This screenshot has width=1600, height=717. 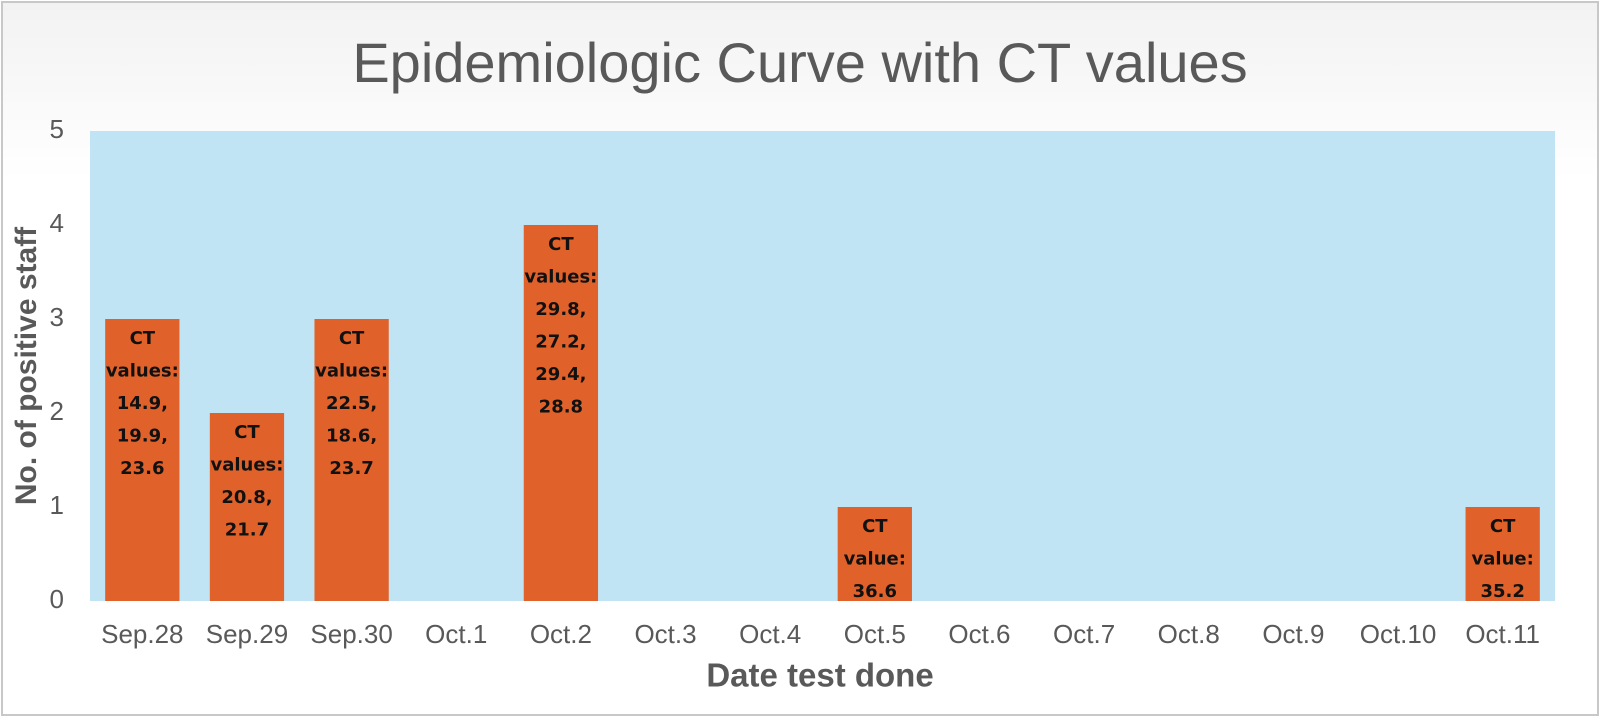 I want to click on bar-annotation: 21.7, so click(x=247, y=530).